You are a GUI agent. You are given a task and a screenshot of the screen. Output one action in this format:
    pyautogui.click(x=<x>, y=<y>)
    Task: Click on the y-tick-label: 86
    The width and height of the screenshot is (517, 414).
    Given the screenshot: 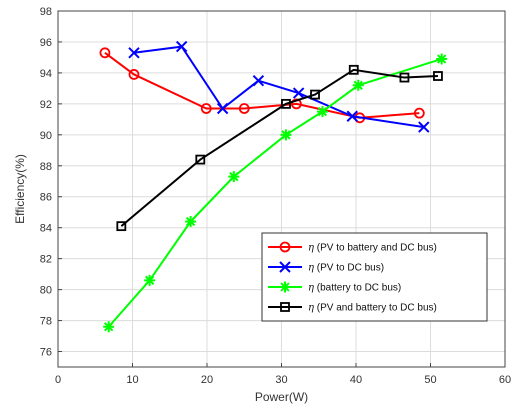 What is the action you would take?
    pyautogui.click(x=46, y=198)
    